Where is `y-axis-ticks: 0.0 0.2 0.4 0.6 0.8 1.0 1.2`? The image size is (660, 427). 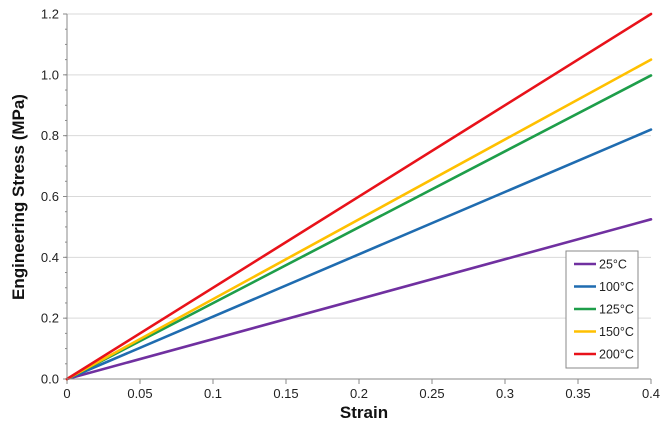 y-axis-ticks: 0.0 0.2 0.4 0.6 0.8 1.0 1.2 is located at coordinates (54, 197).